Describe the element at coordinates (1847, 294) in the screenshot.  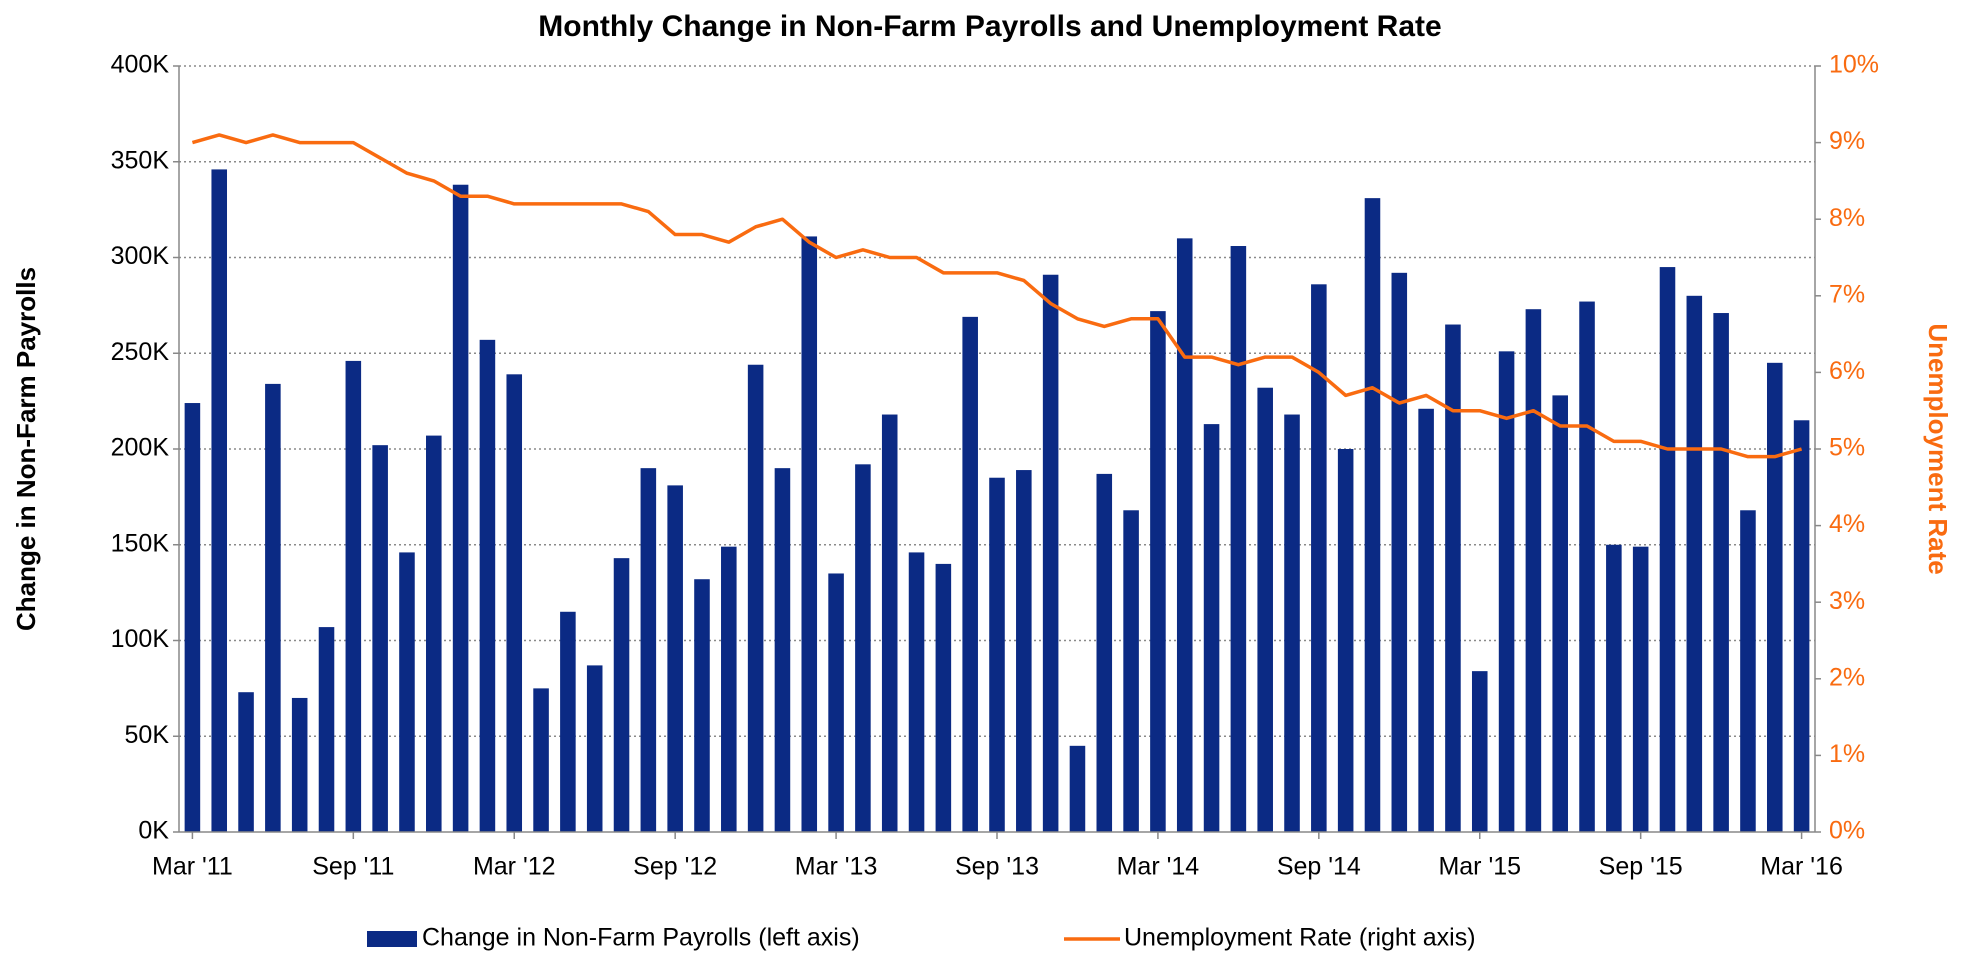
I see `y2-tick-label: 7%` at that location.